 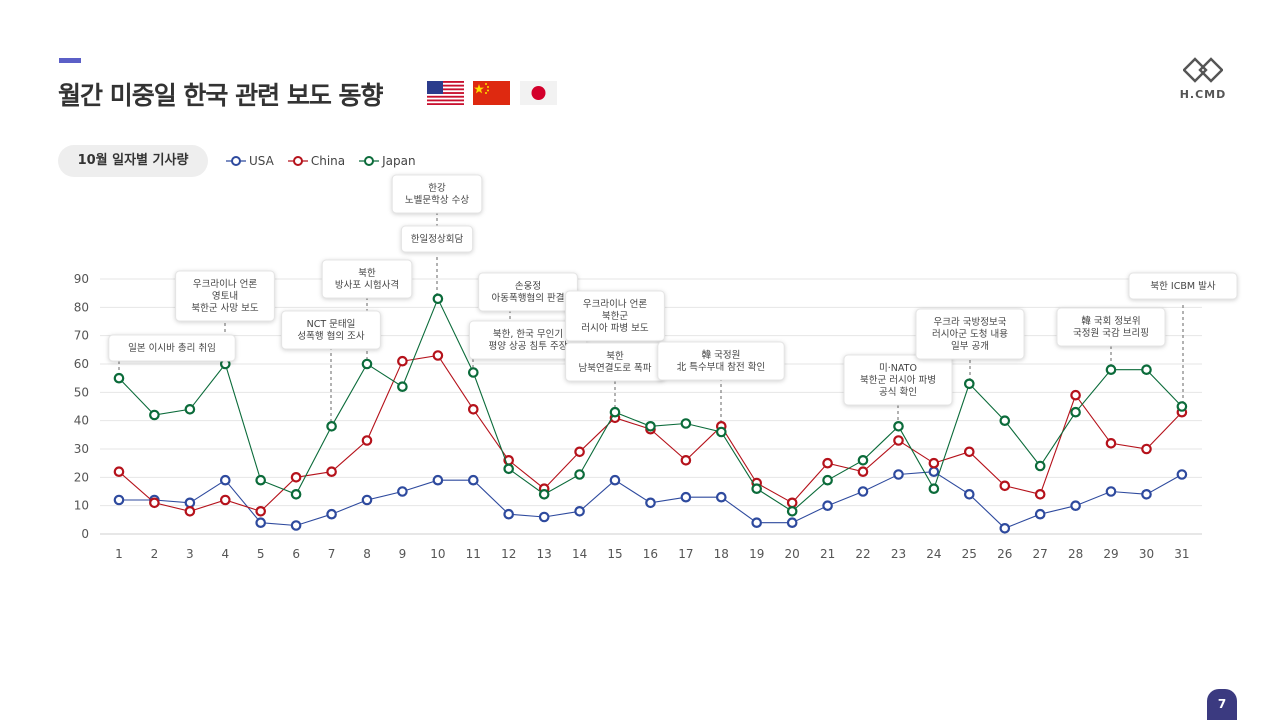 I want to click on annotation-text: 우크라 국방정보국, so click(x=970, y=322).